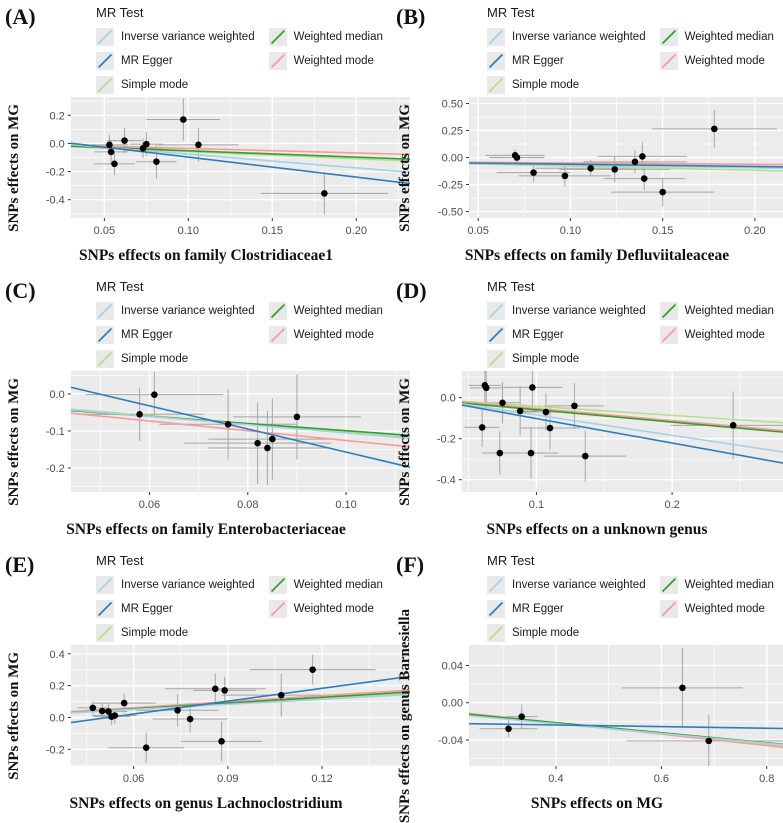  Describe the element at coordinates (597, 255) in the screenshot. I see `x-axis-title: SNPs effects on family Defluviitaleaceae` at that location.